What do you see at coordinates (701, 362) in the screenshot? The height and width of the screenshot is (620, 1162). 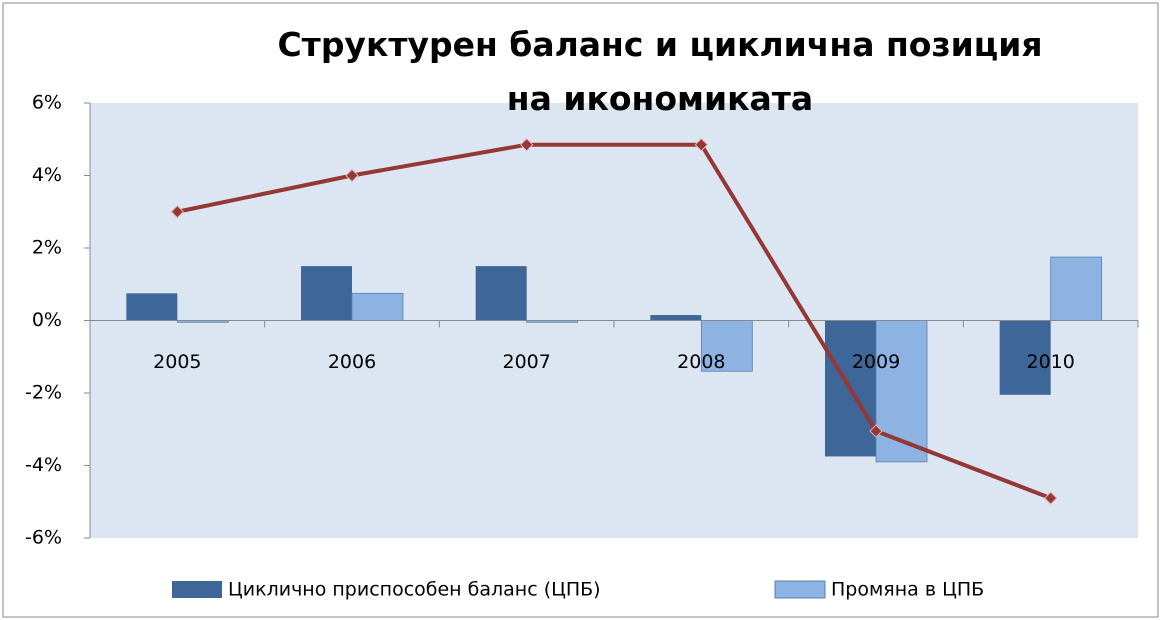 I see `x-tick-label: 2008` at bounding box center [701, 362].